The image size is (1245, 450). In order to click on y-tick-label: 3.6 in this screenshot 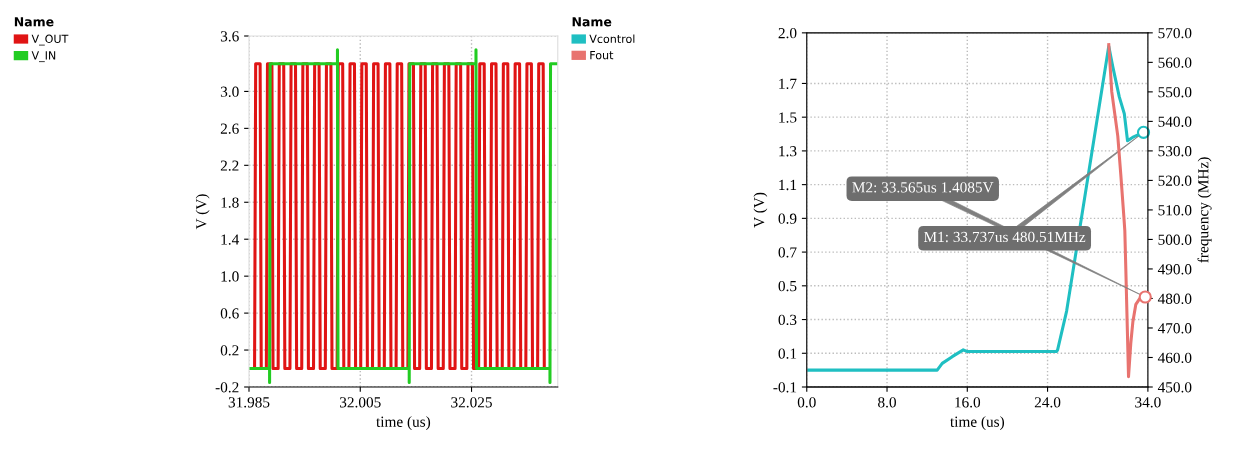, I will do `click(229, 36)`.